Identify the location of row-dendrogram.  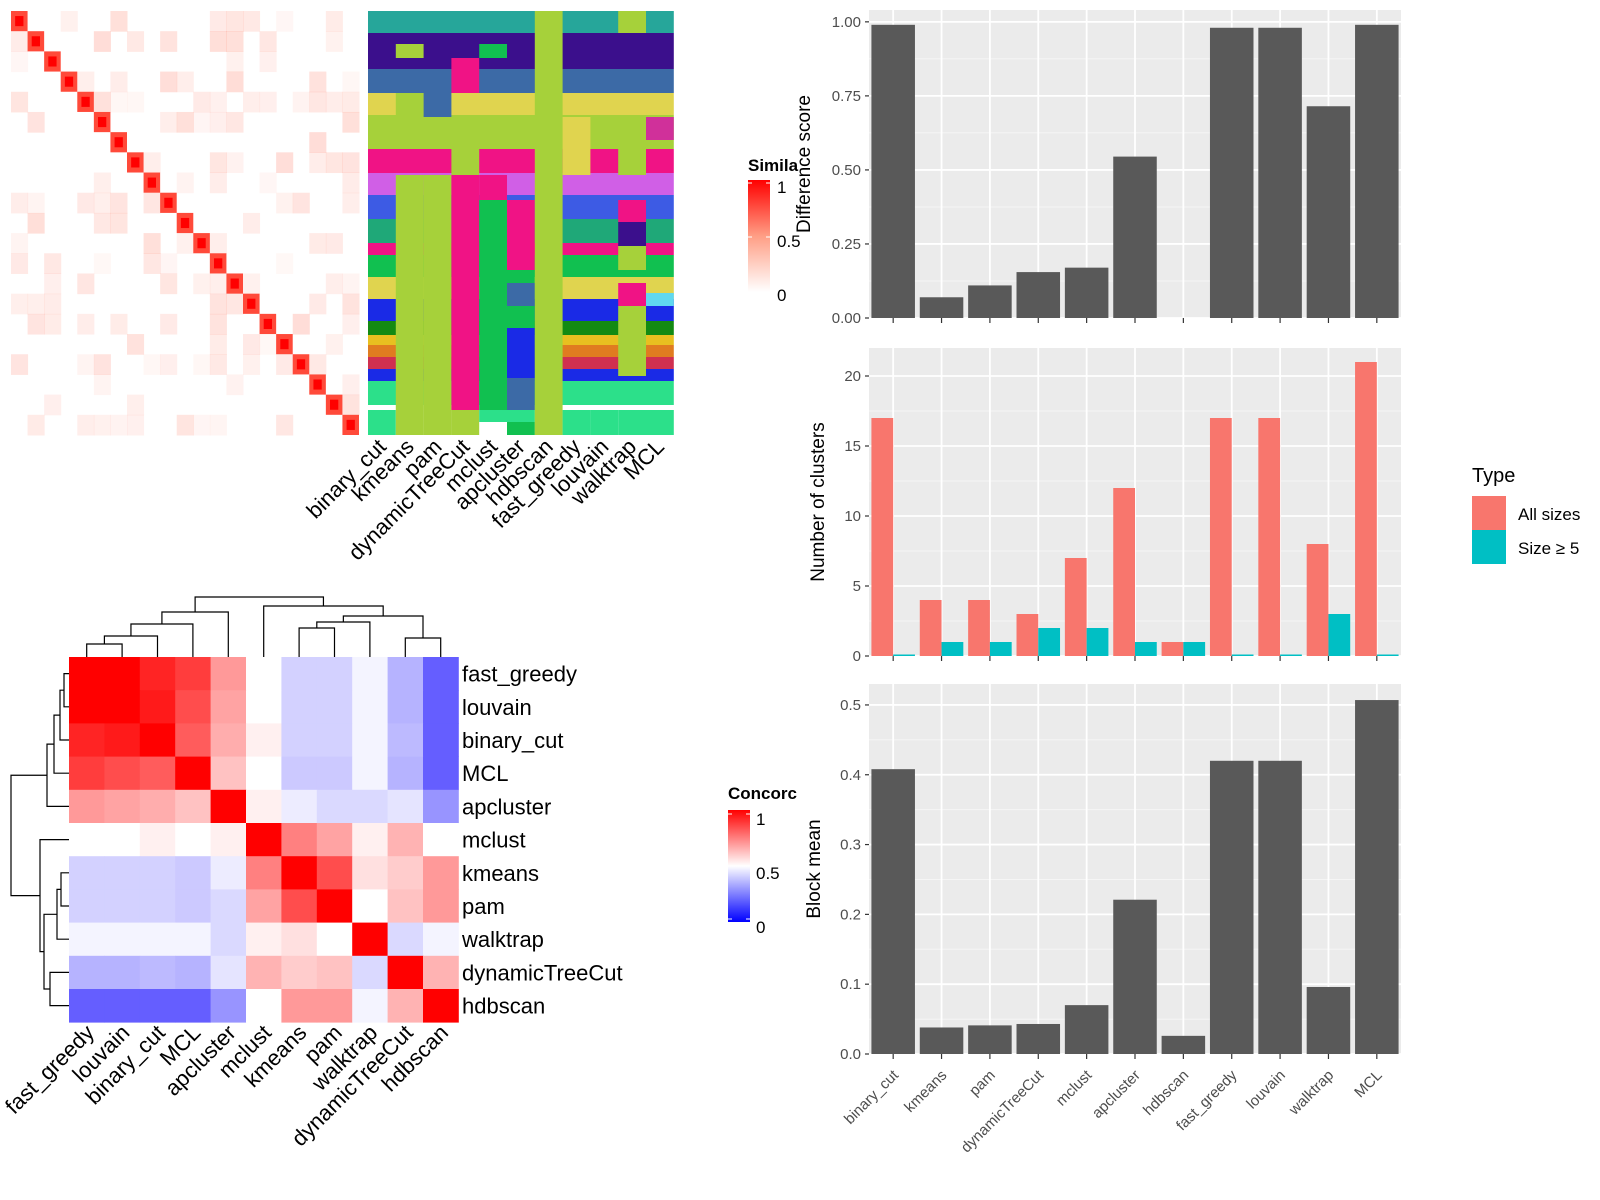
(39, 839).